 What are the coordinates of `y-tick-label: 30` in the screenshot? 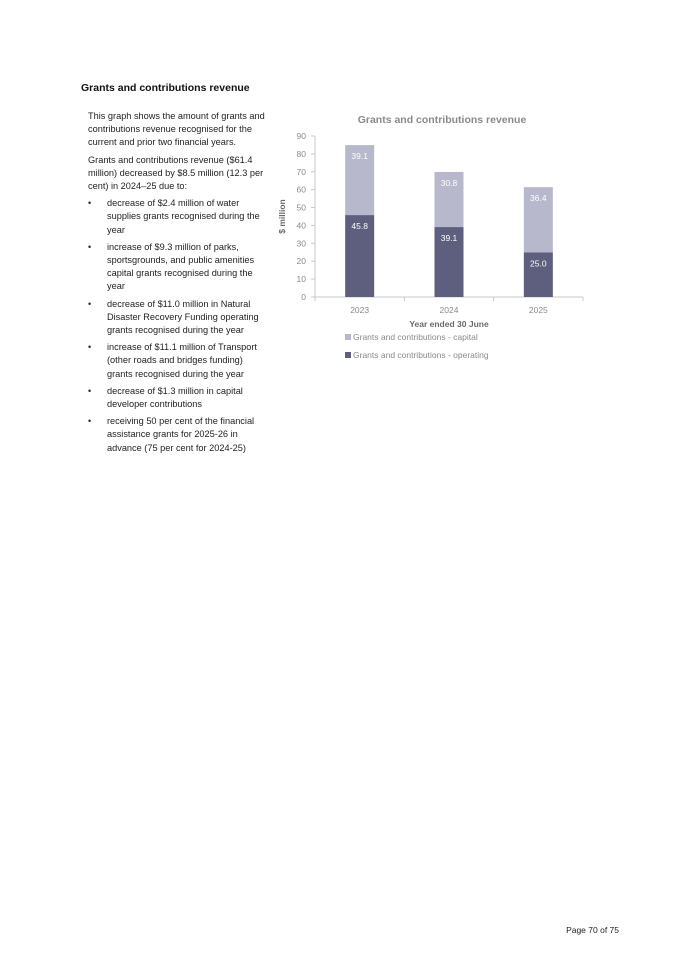 It's located at (302, 243).